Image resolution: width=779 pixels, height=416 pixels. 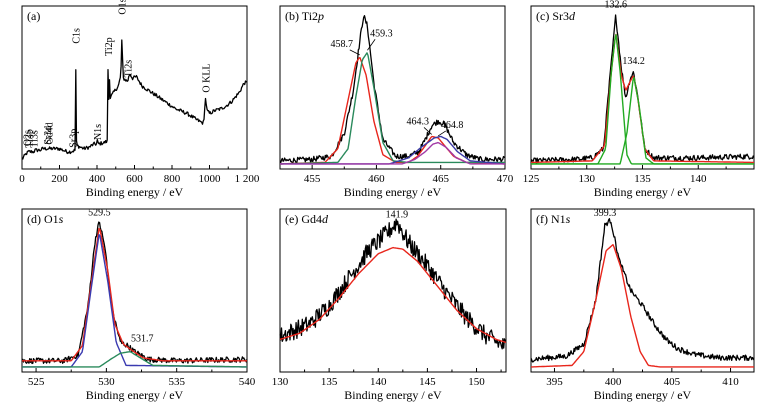 What do you see at coordinates (98, 132) in the screenshot?
I see `peak-label: N1s` at bounding box center [98, 132].